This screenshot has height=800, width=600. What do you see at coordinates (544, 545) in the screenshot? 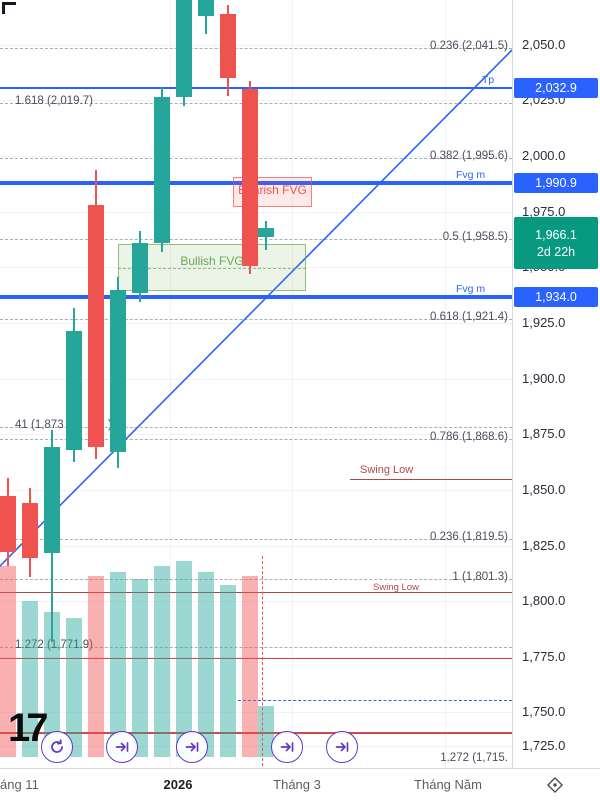
I see `price-axis-label: 1,825.0` at bounding box center [544, 545].